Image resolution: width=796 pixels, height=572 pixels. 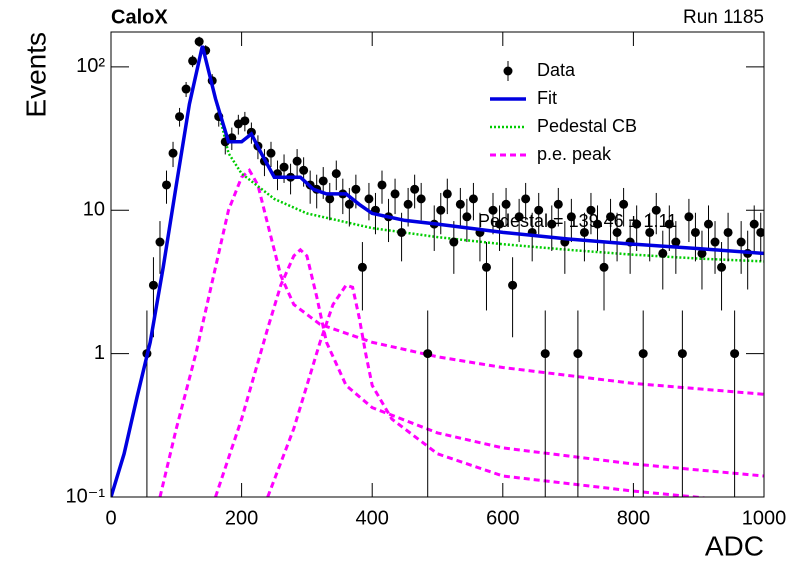 What do you see at coordinates (547, 98) in the screenshot?
I see `legend-label: Fit` at bounding box center [547, 98].